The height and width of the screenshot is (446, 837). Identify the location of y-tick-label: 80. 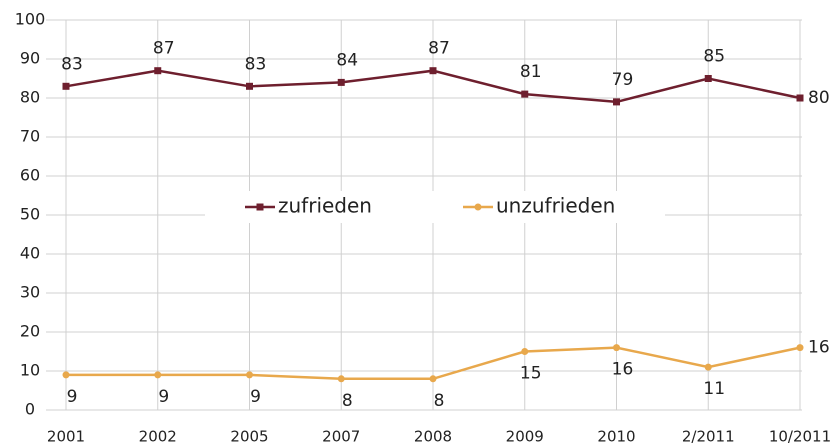
(30, 97).